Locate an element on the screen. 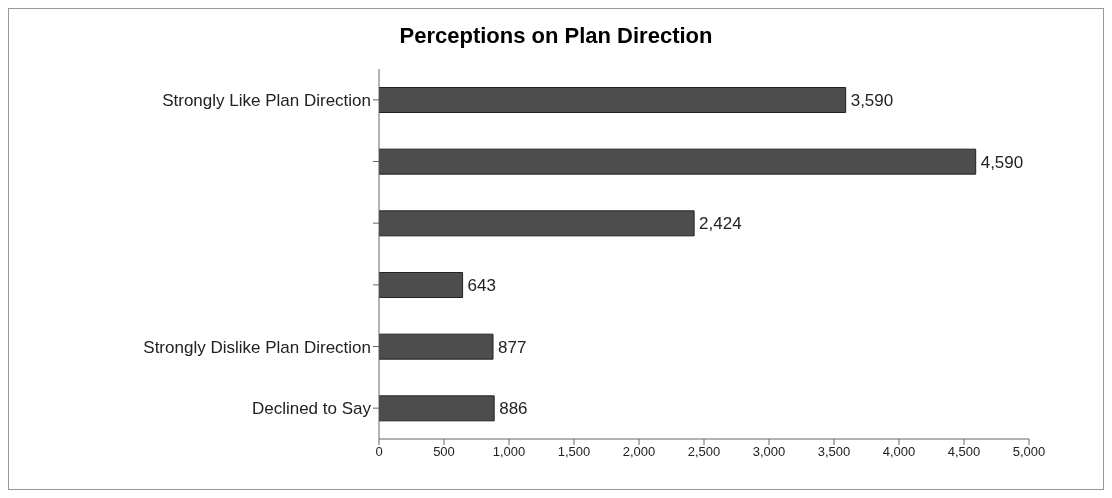 This screenshot has height=498, width=1112. x-tick-label: 2,500 is located at coordinates (704, 452).